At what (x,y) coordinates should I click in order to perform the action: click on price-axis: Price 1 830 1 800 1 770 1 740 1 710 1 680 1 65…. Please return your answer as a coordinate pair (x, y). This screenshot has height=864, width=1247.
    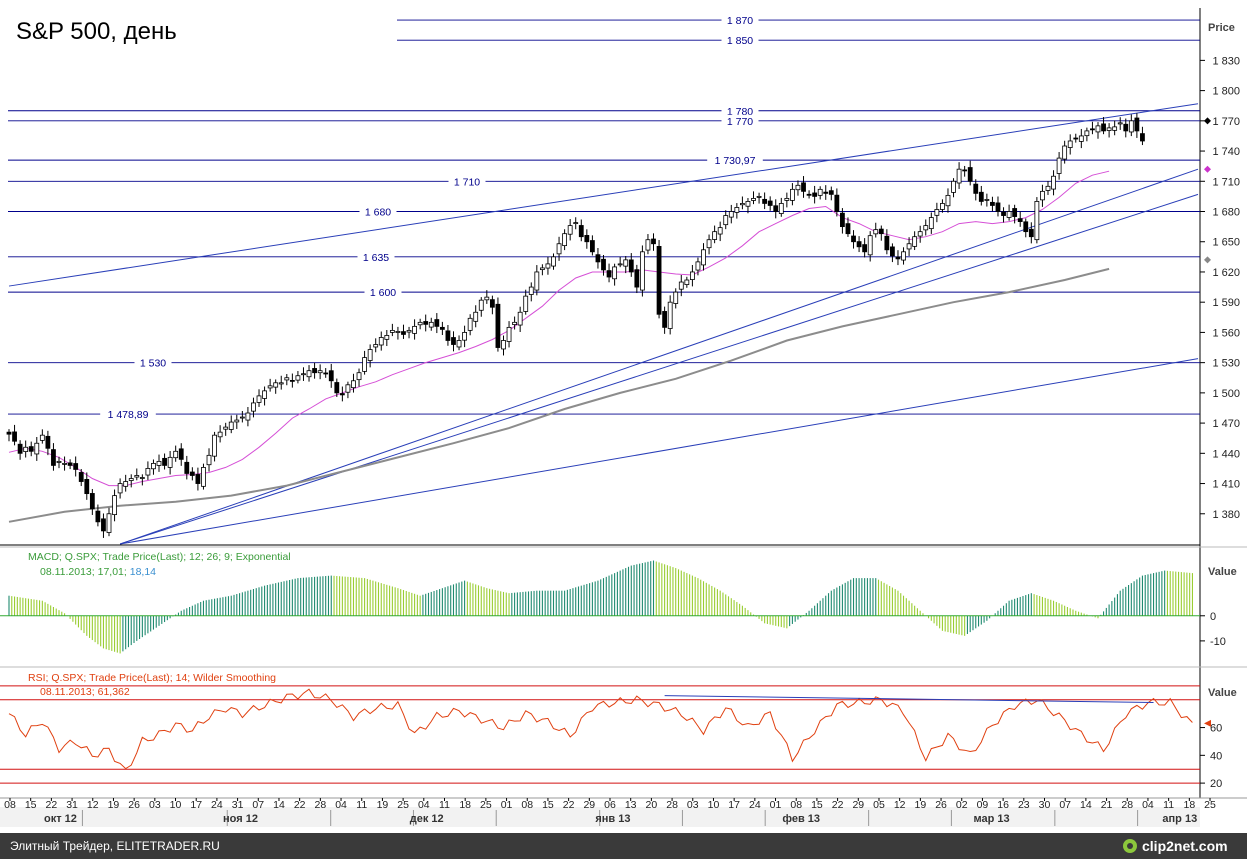
    Looking at the image, I should click on (1220, 271).